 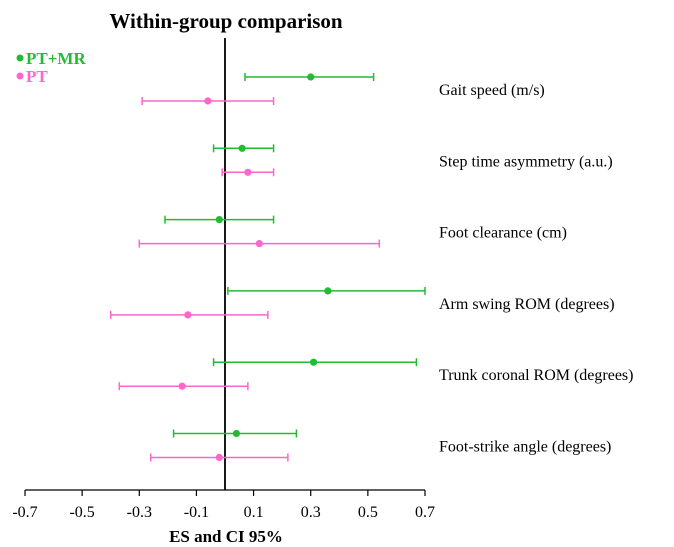 I want to click on legend: PT+MR PT, so click(x=51, y=67).